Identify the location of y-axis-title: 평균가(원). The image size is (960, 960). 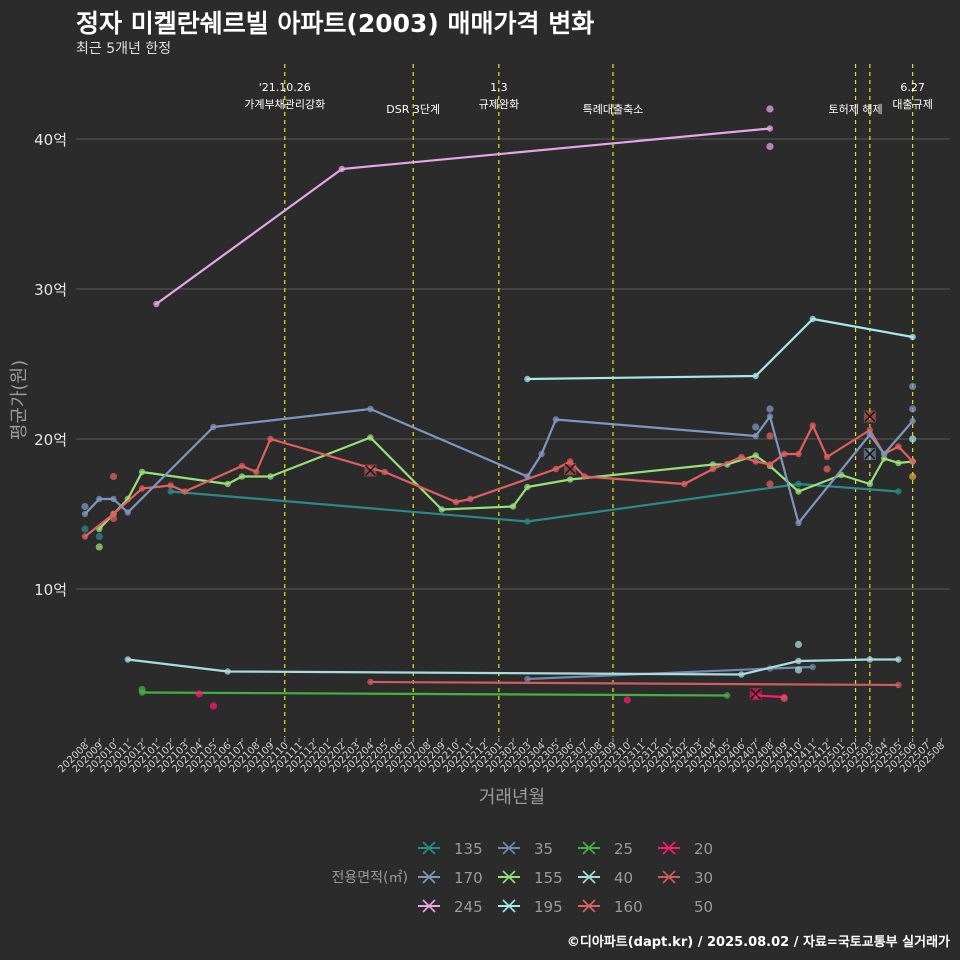
(19, 400).